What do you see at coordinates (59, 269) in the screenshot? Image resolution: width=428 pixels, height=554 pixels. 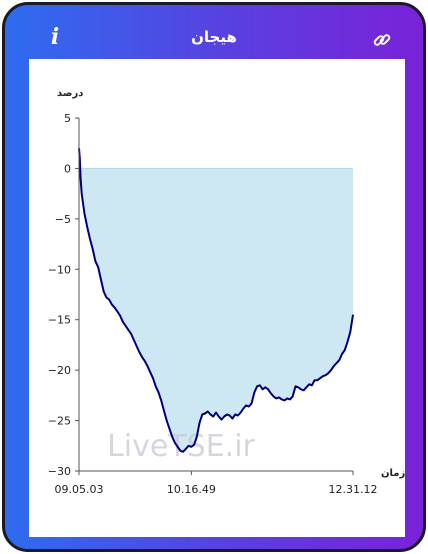 I see `y-tick-label: −10` at bounding box center [59, 269].